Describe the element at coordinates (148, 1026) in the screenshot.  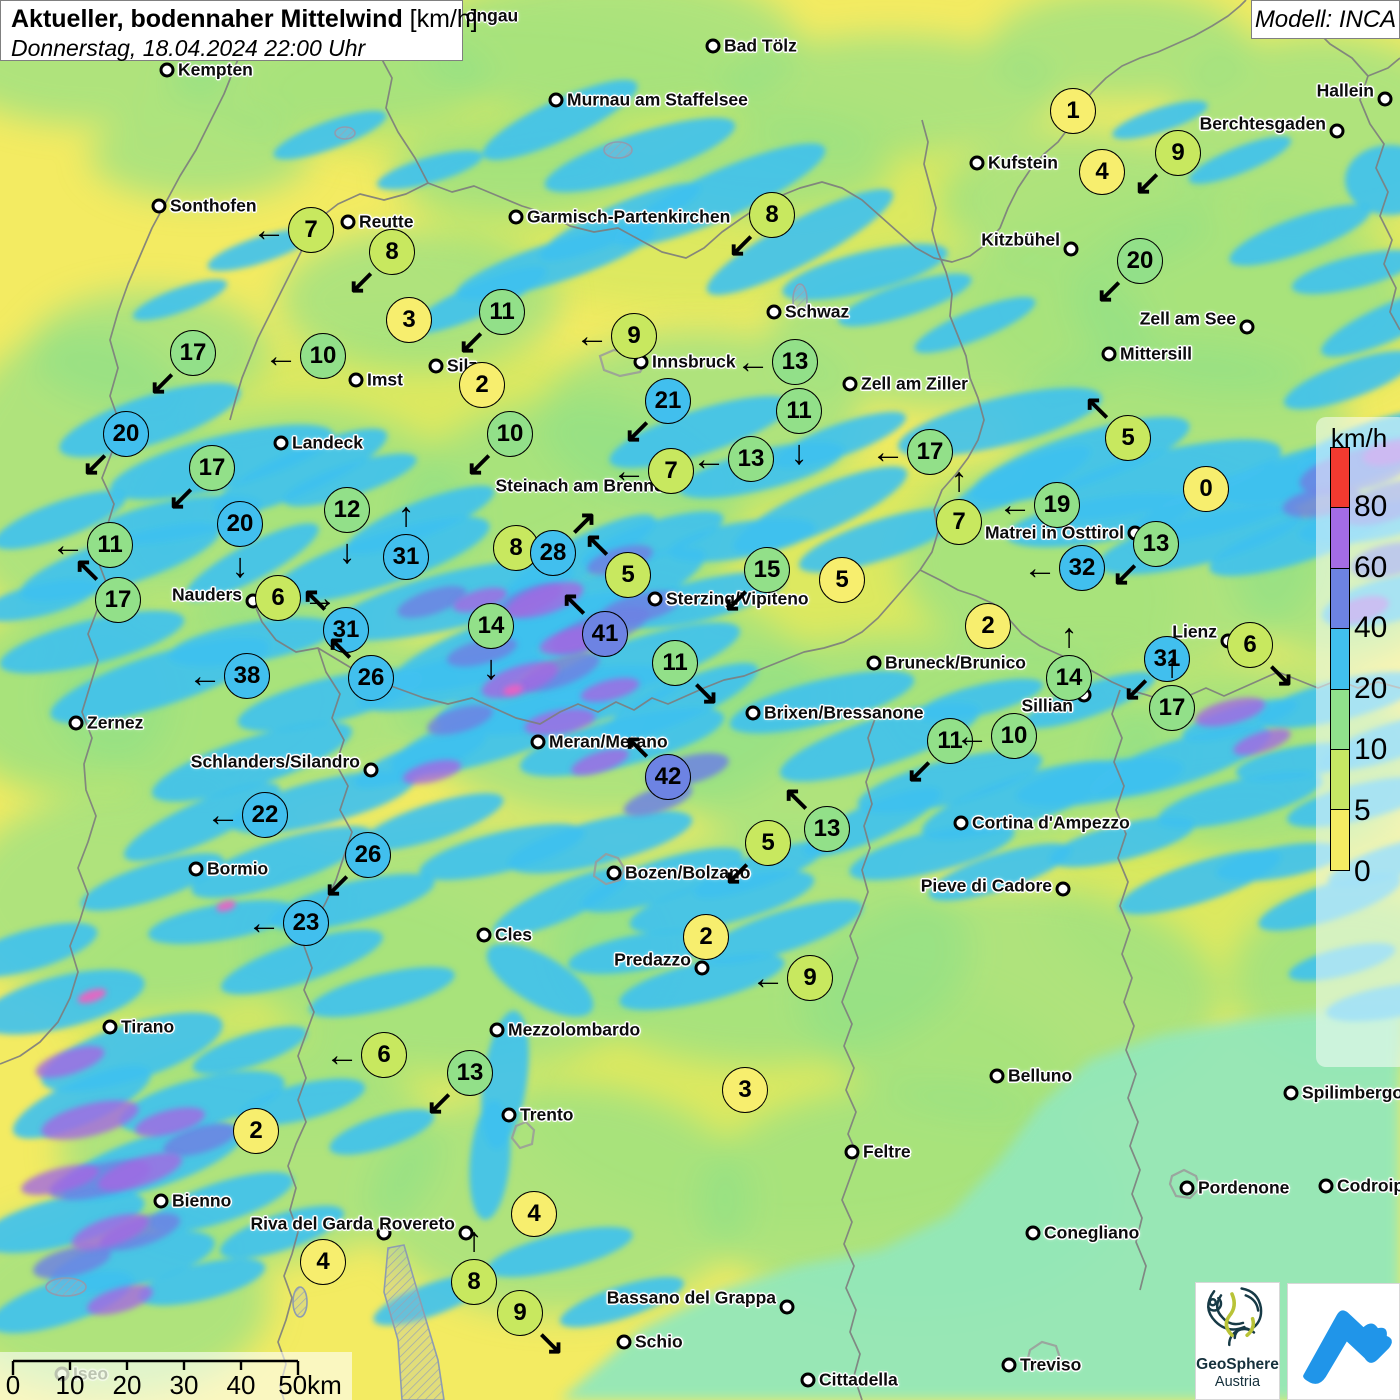
I see `city-label: Tirano` at that location.